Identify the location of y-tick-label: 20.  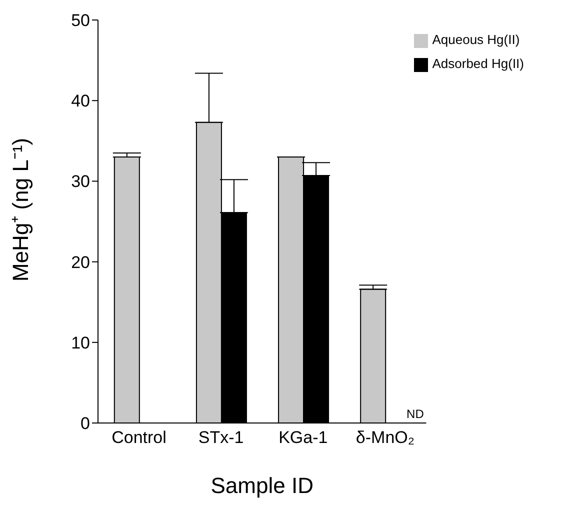
(80, 262).